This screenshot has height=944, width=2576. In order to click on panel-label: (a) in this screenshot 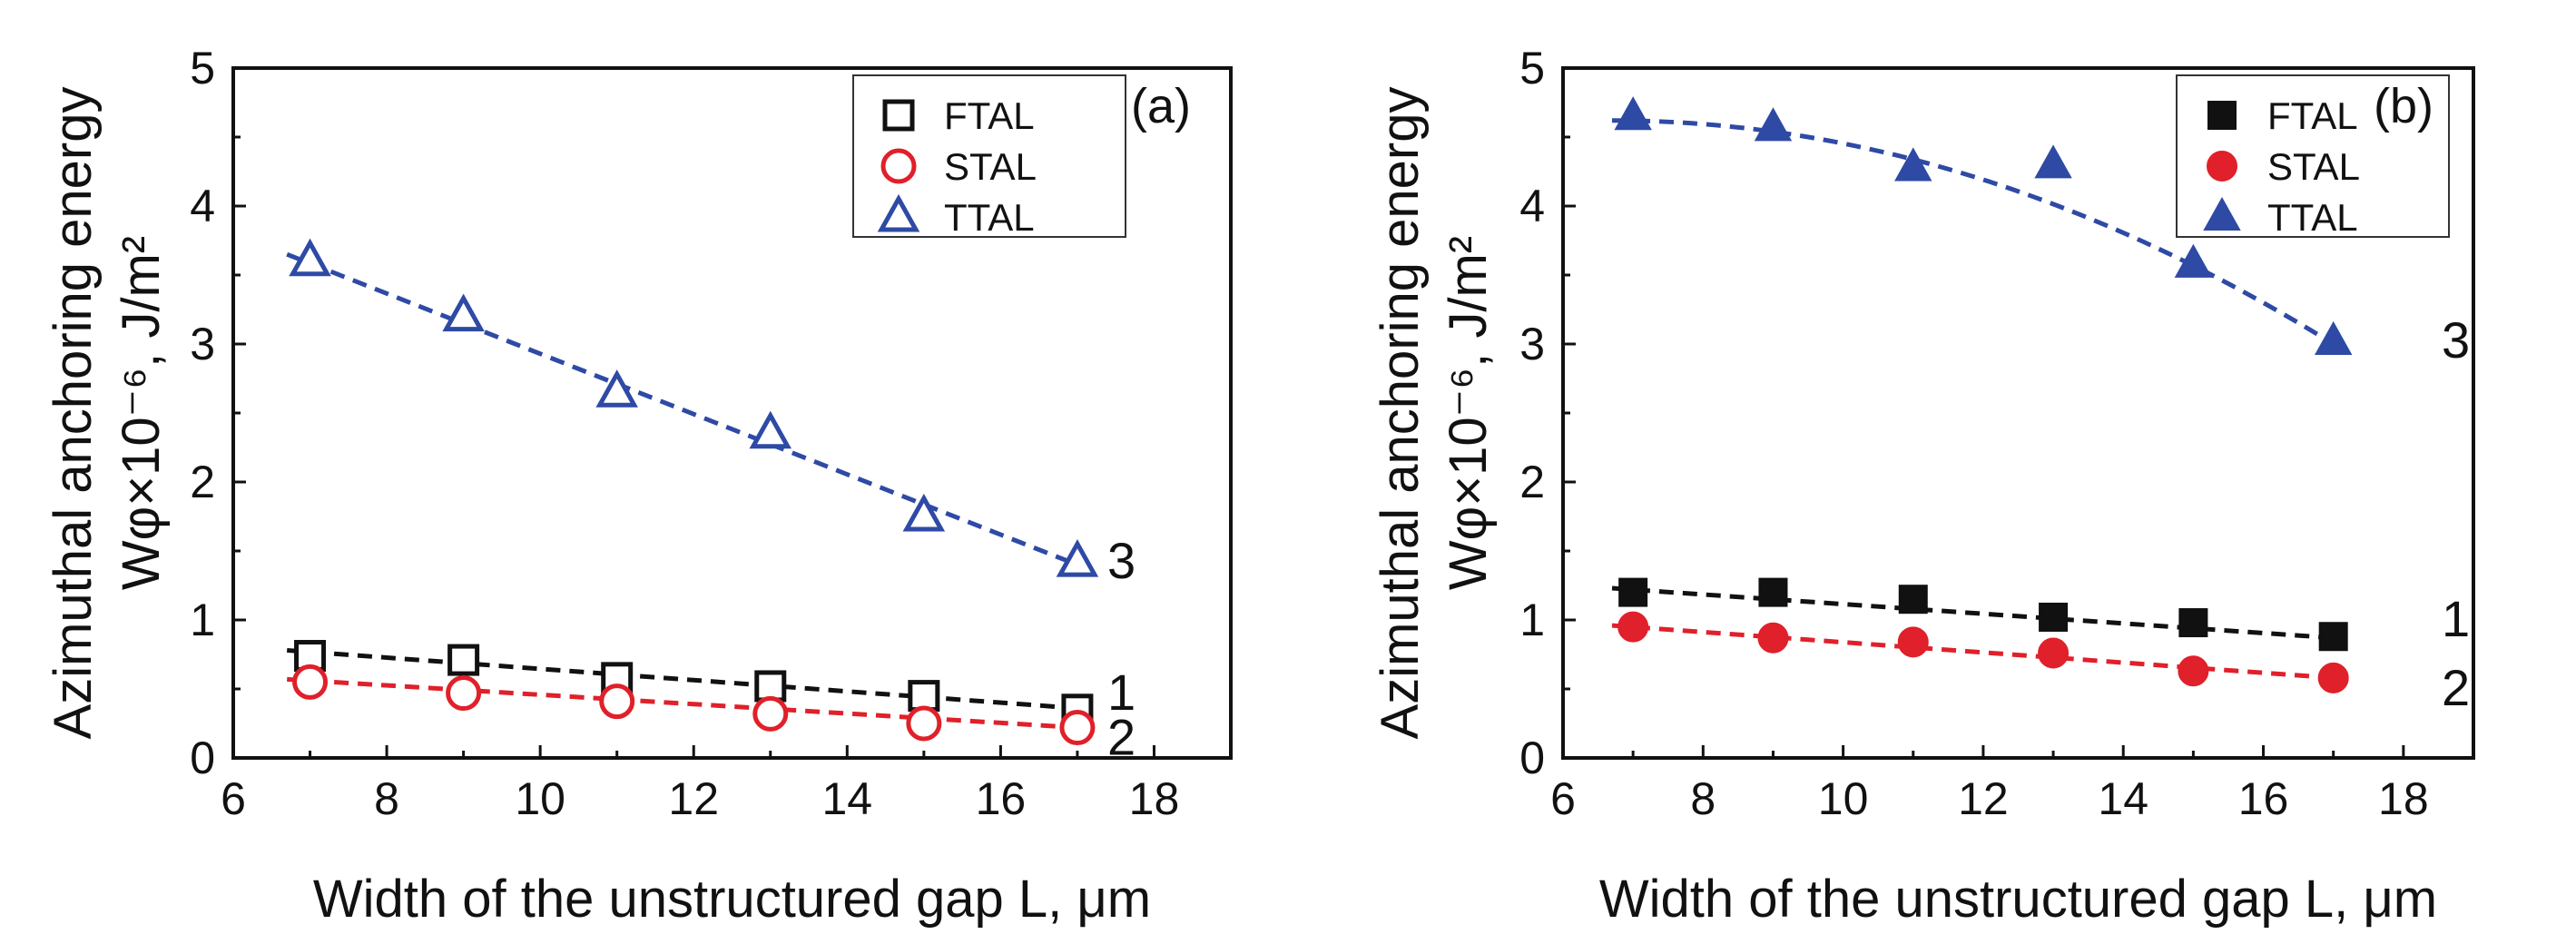, I will do `click(1161, 106)`.